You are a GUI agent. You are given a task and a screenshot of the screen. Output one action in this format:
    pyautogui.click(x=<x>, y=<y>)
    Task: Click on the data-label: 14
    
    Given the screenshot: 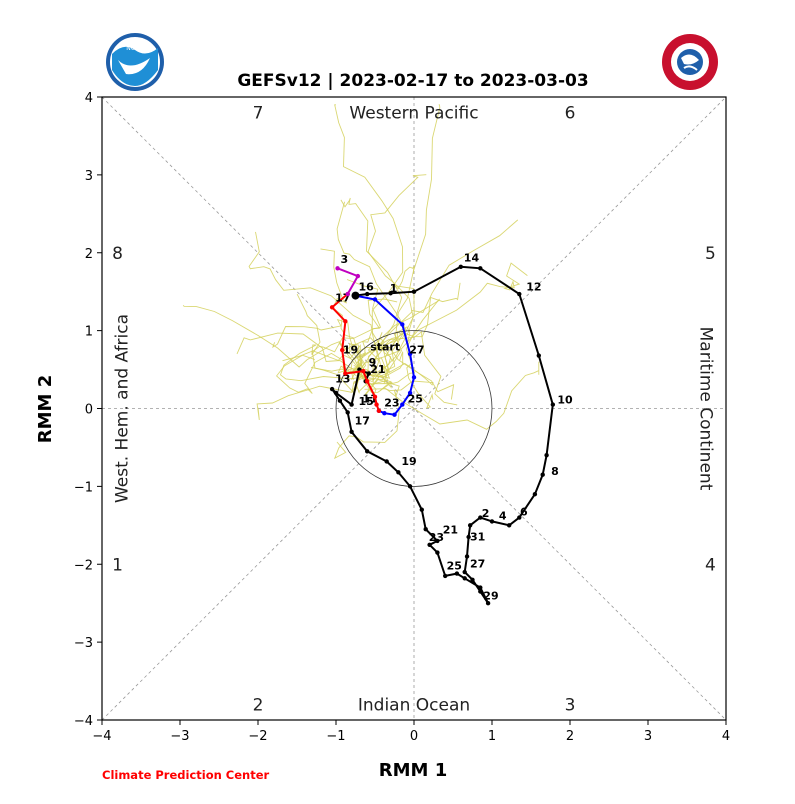 What is the action you would take?
    pyautogui.click(x=472, y=258)
    